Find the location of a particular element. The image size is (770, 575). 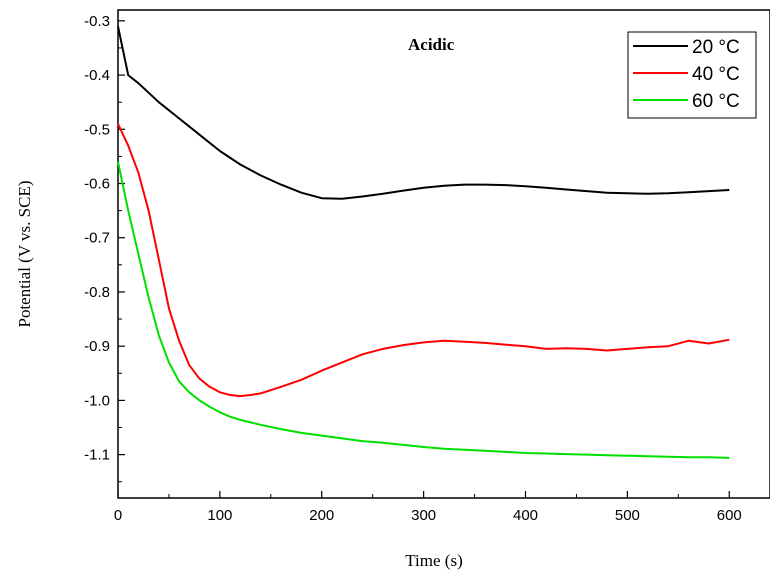

x-tick-label: 400 is located at coordinates (525, 515).